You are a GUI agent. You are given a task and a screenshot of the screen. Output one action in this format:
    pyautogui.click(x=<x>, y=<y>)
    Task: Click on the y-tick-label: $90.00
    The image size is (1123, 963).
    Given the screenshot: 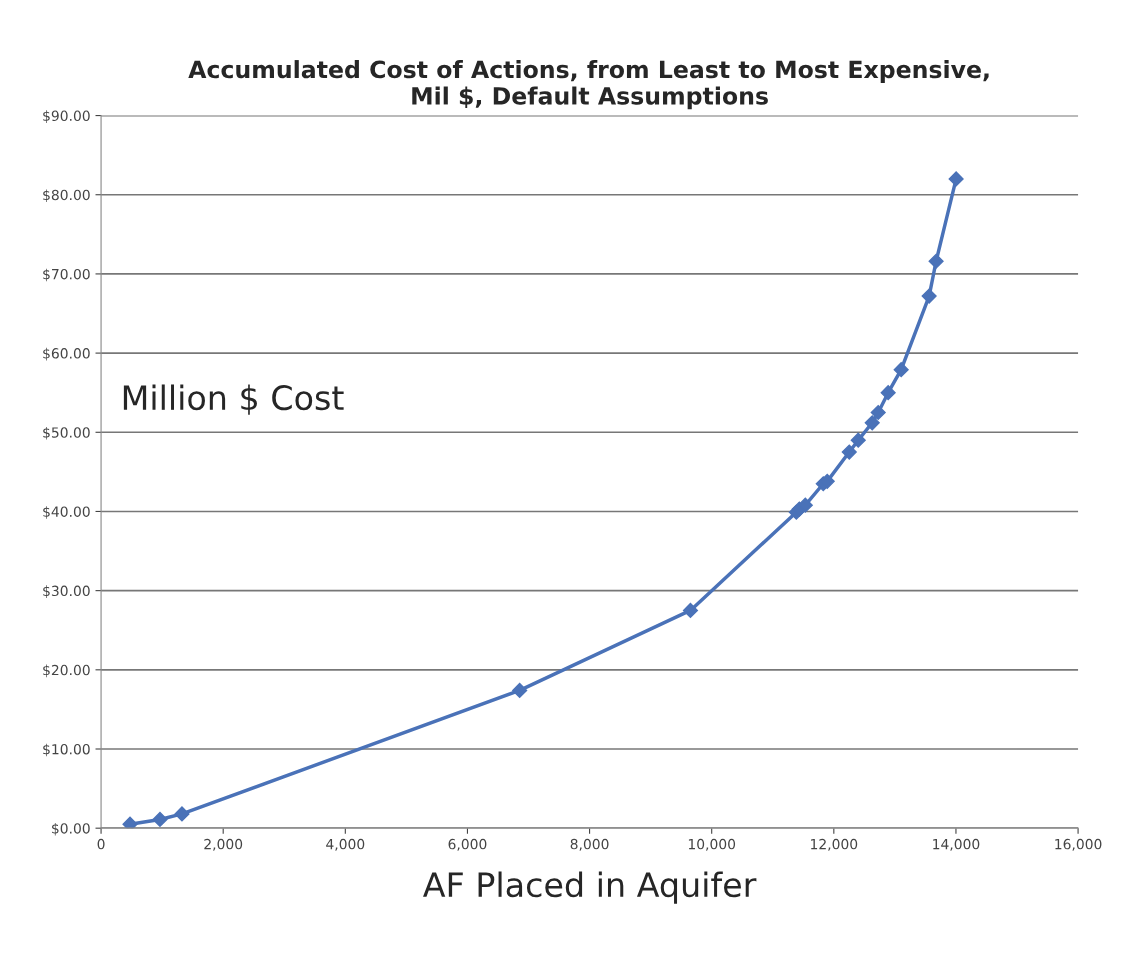 What is the action you would take?
    pyautogui.click(x=66, y=116)
    